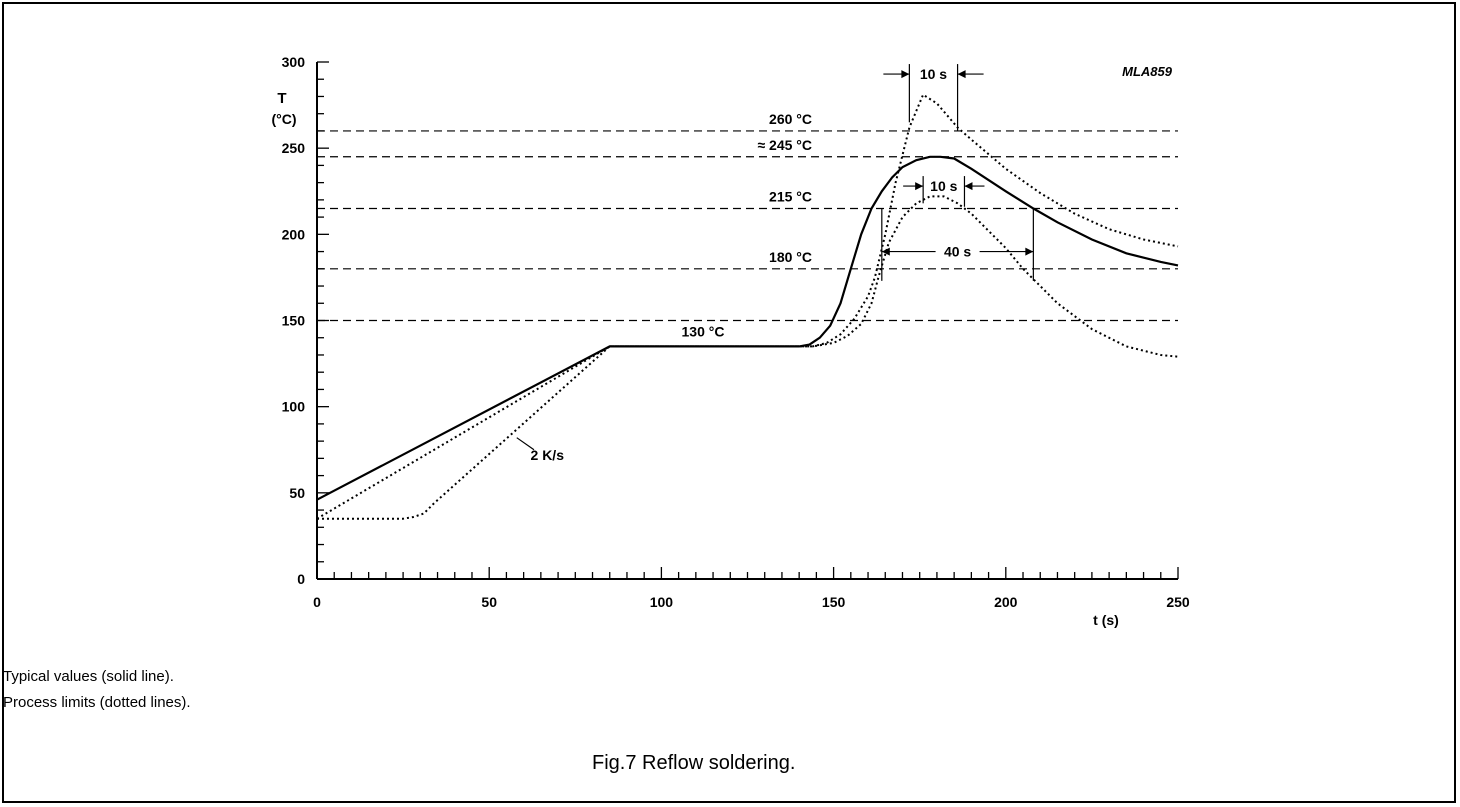  I want to click on x-tick-label: 50, so click(489, 602).